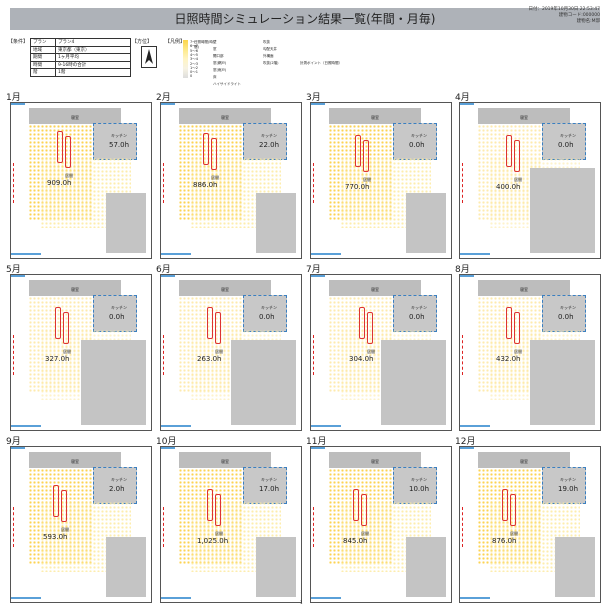 The width and height of the screenshot is (610, 610). Describe the element at coordinates (166, 442) in the screenshot. I see `month-label: 10月` at that location.